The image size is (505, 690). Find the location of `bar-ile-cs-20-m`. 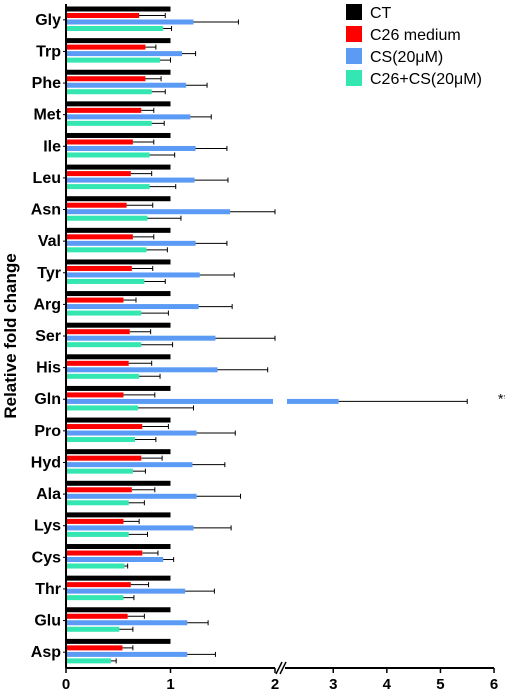

bar-ile-cs-20-m is located at coordinates (131, 148).